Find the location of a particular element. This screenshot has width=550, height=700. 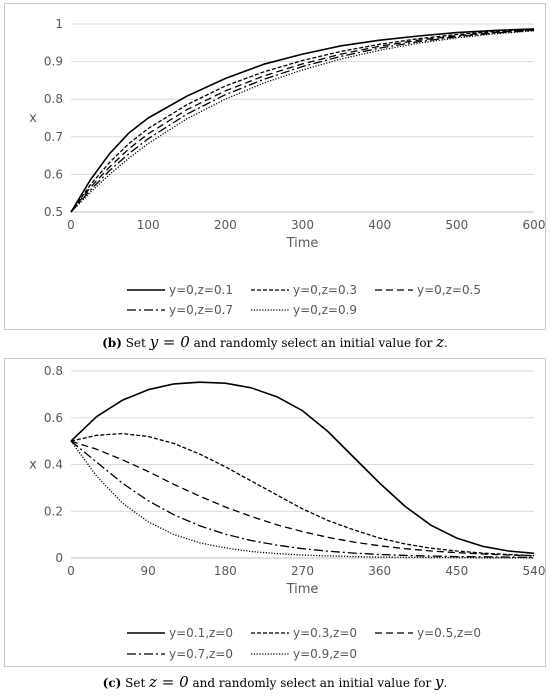

chartc-legend-label-3: y=0.7,z=0 is located at coordinates (201, 654).